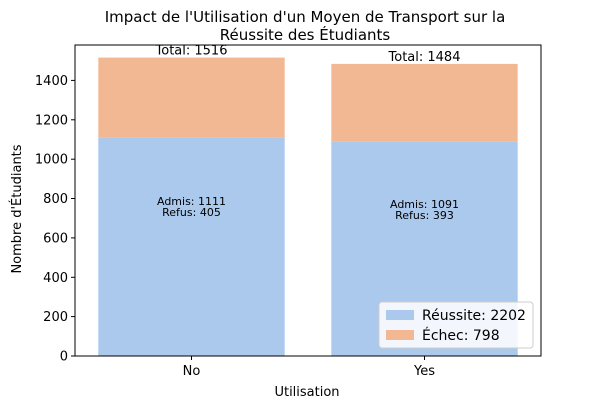 The width and height of the screenshot is (600, 400). Describe the element at coordinates (17, 208) in the screenshot. I see `y-axis-label: Nombre d'Étudiants` at that location.